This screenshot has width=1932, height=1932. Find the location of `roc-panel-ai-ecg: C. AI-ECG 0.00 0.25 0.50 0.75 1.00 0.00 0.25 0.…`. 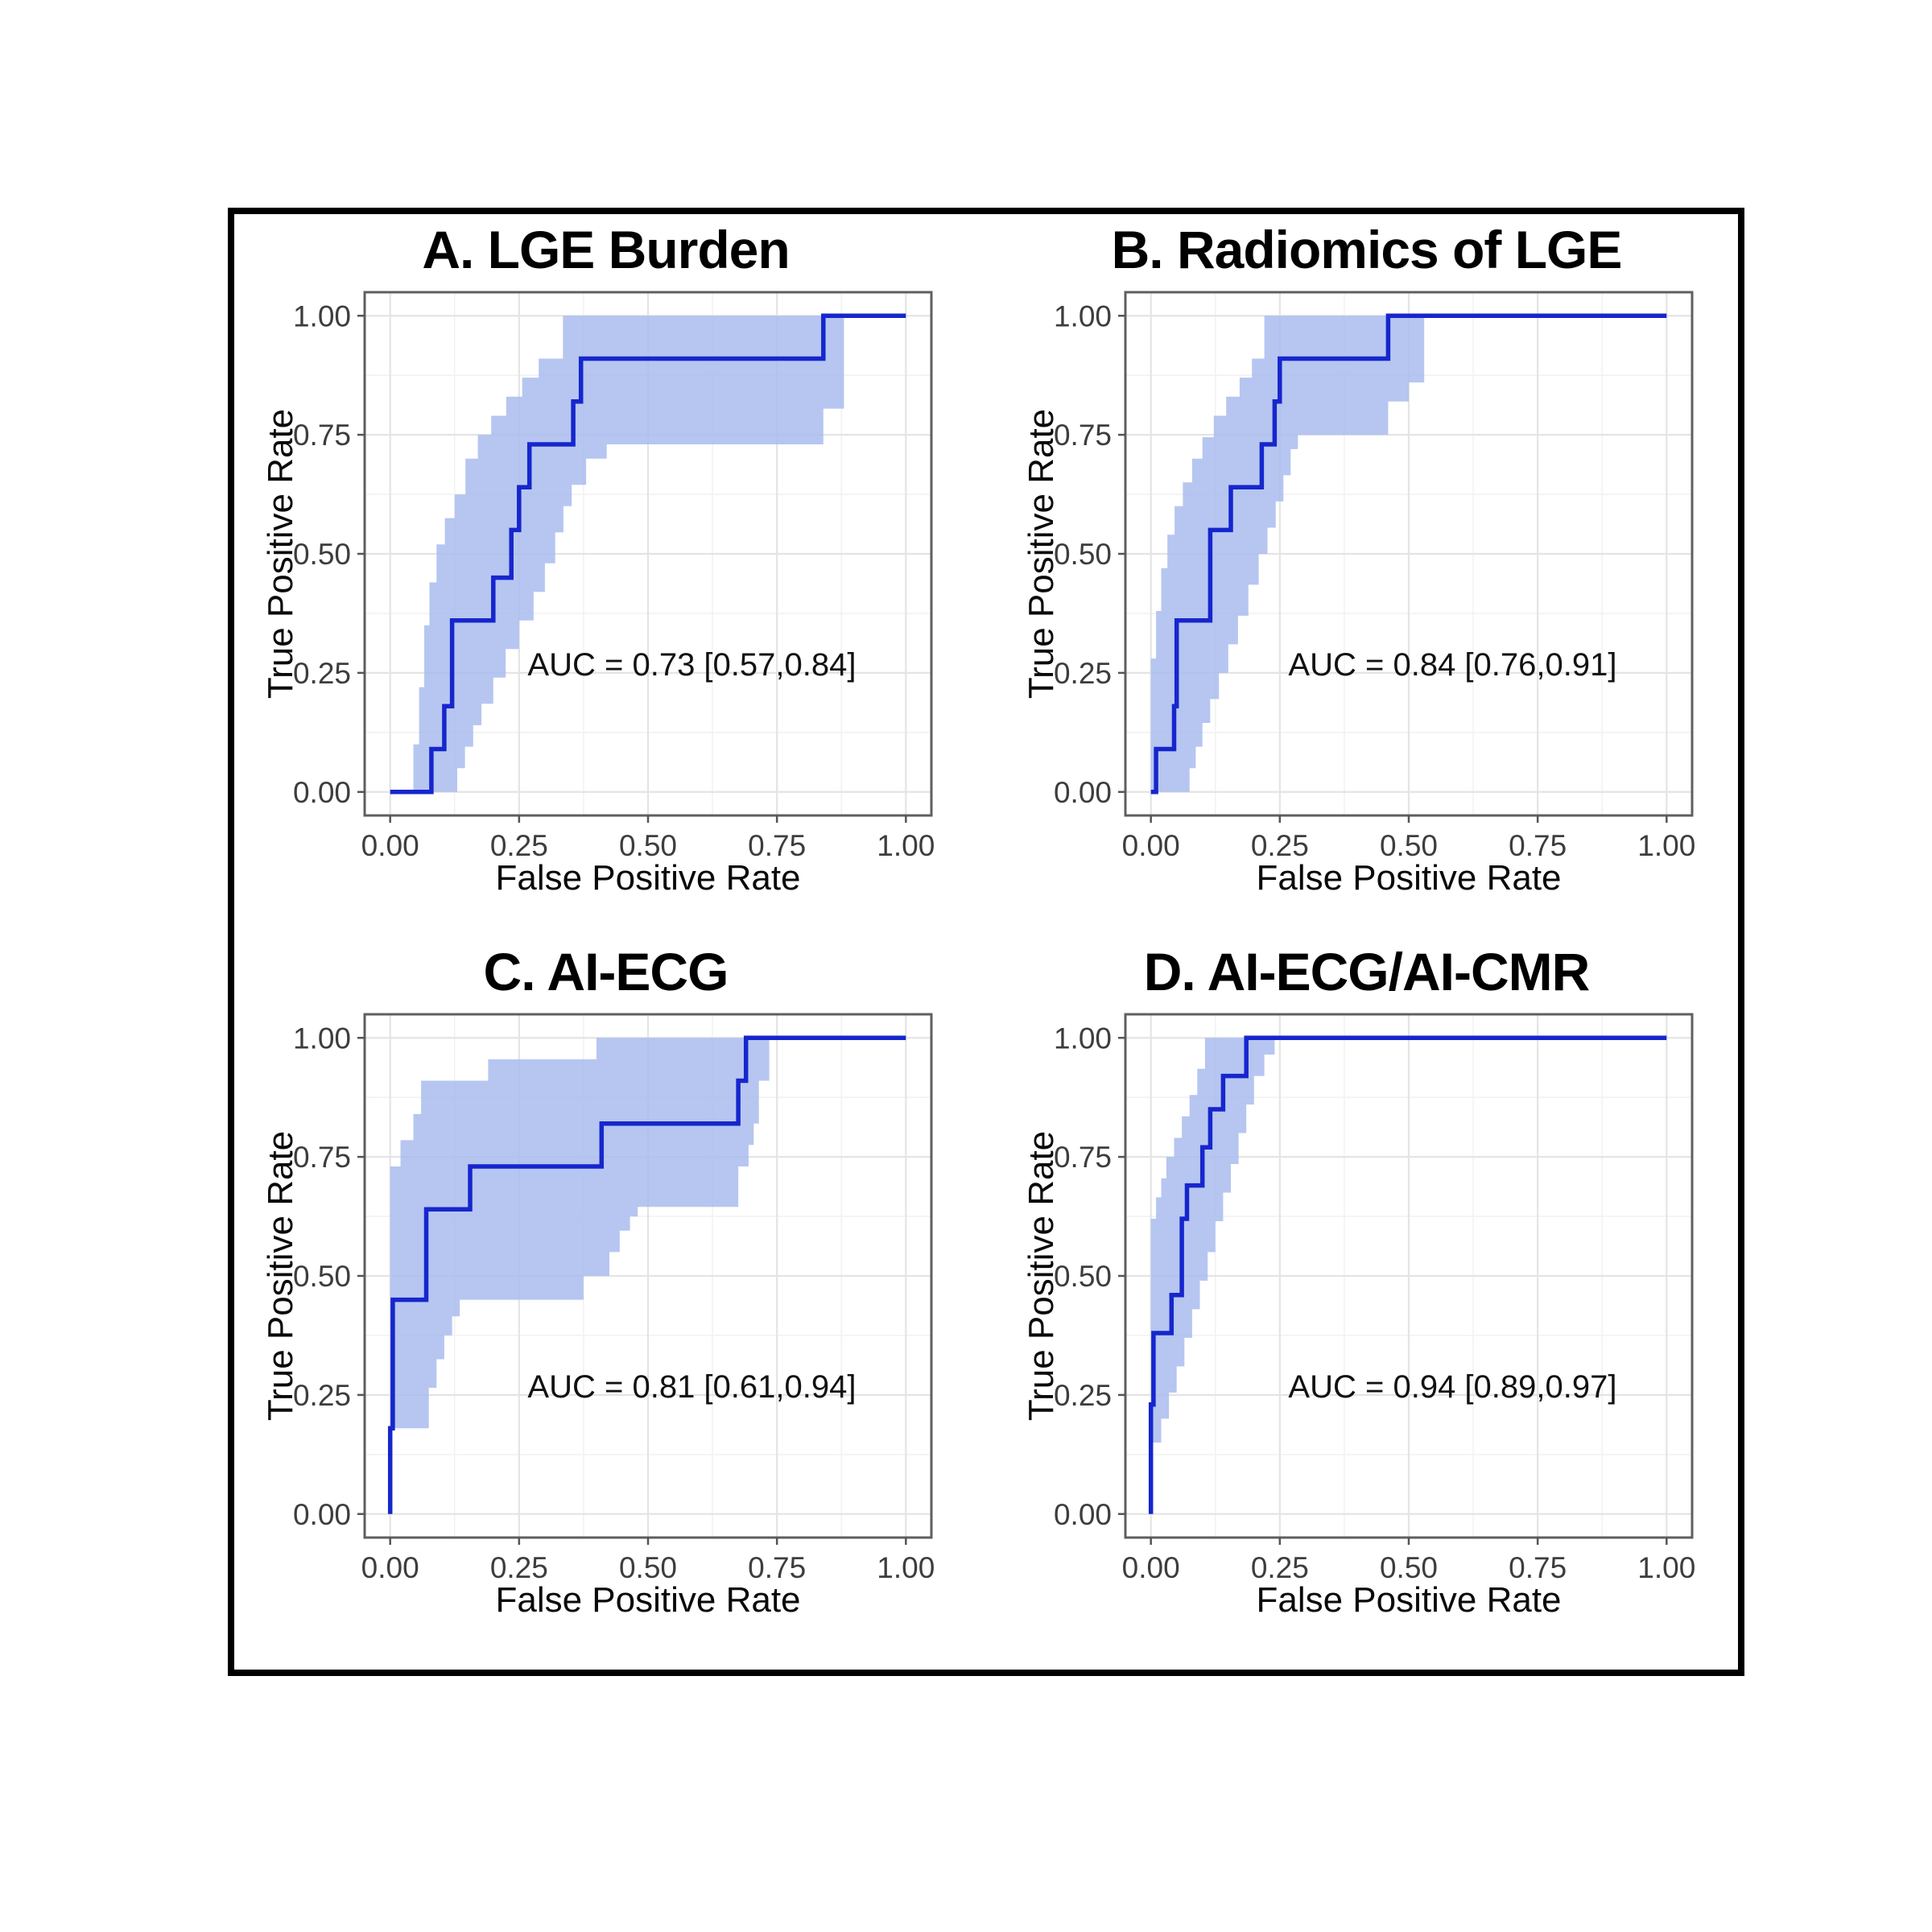

roc-panel-ai-ecg: C. AI-ECG 0.00 0.25 0.50 0.75 1.00 0.00 0.25 0.… is located at coordinates (606, 1300).